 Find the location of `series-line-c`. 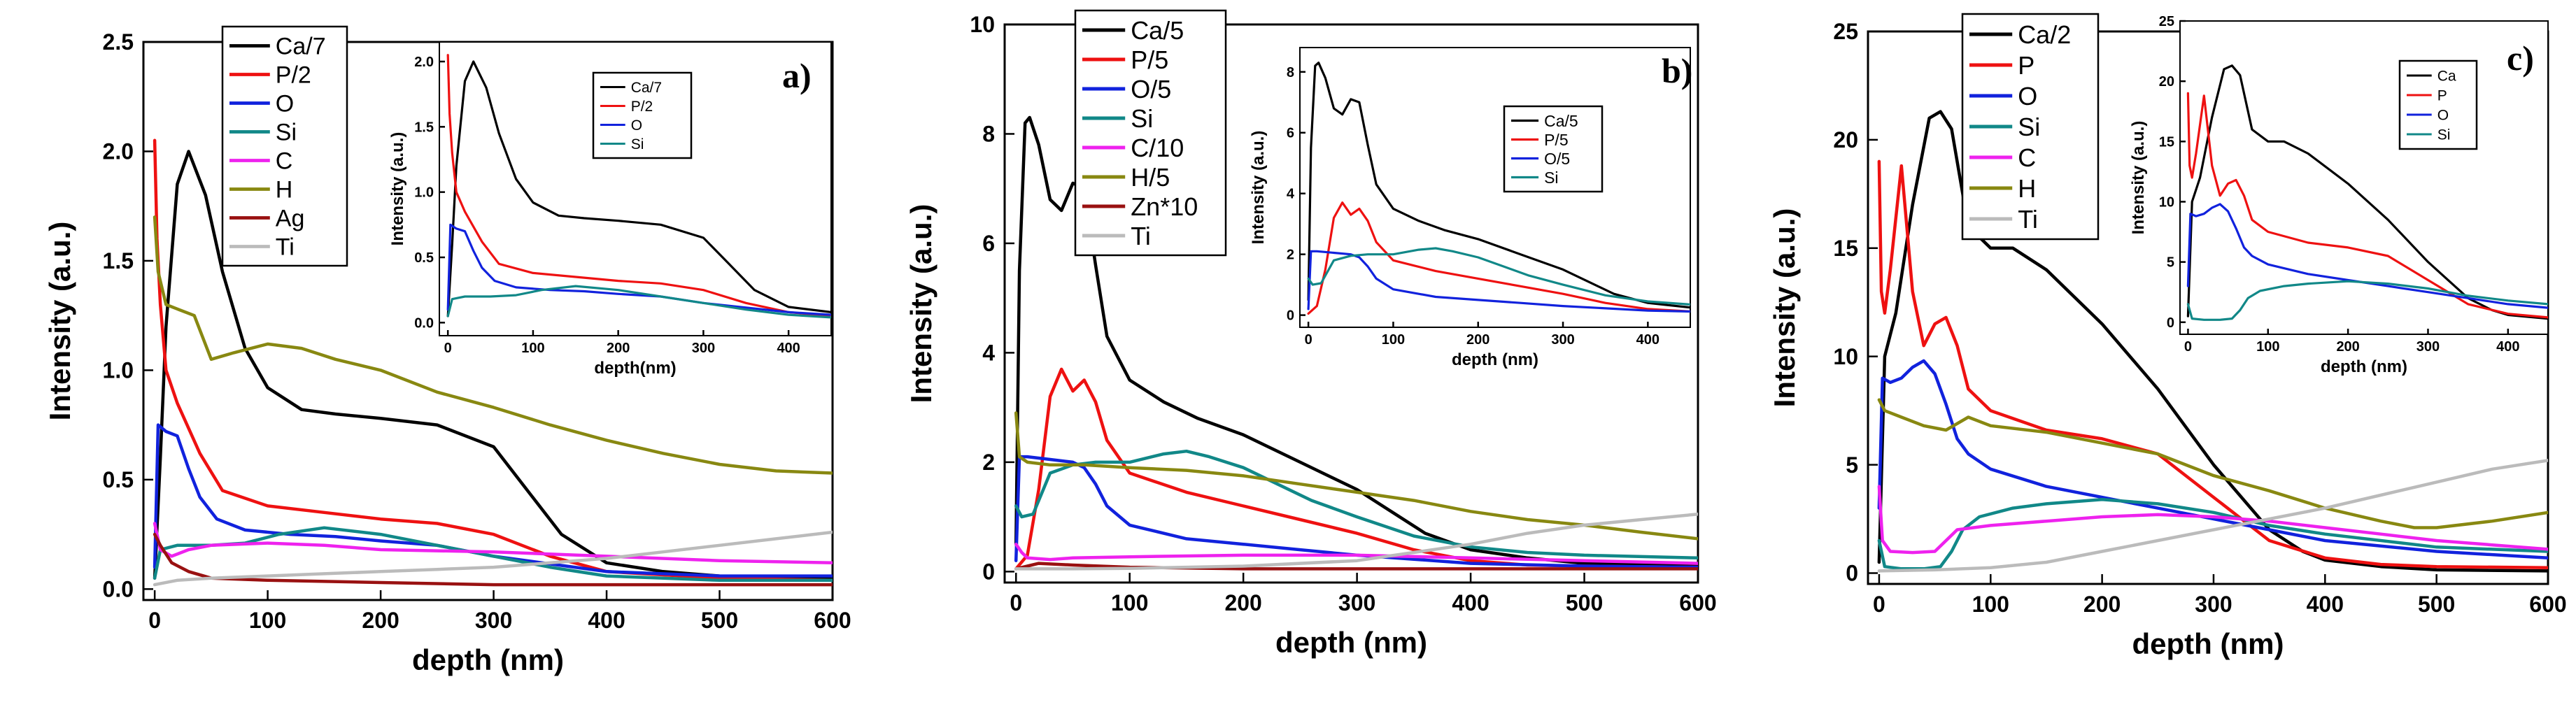

series-line-c is located at coordinates (2212, 520).